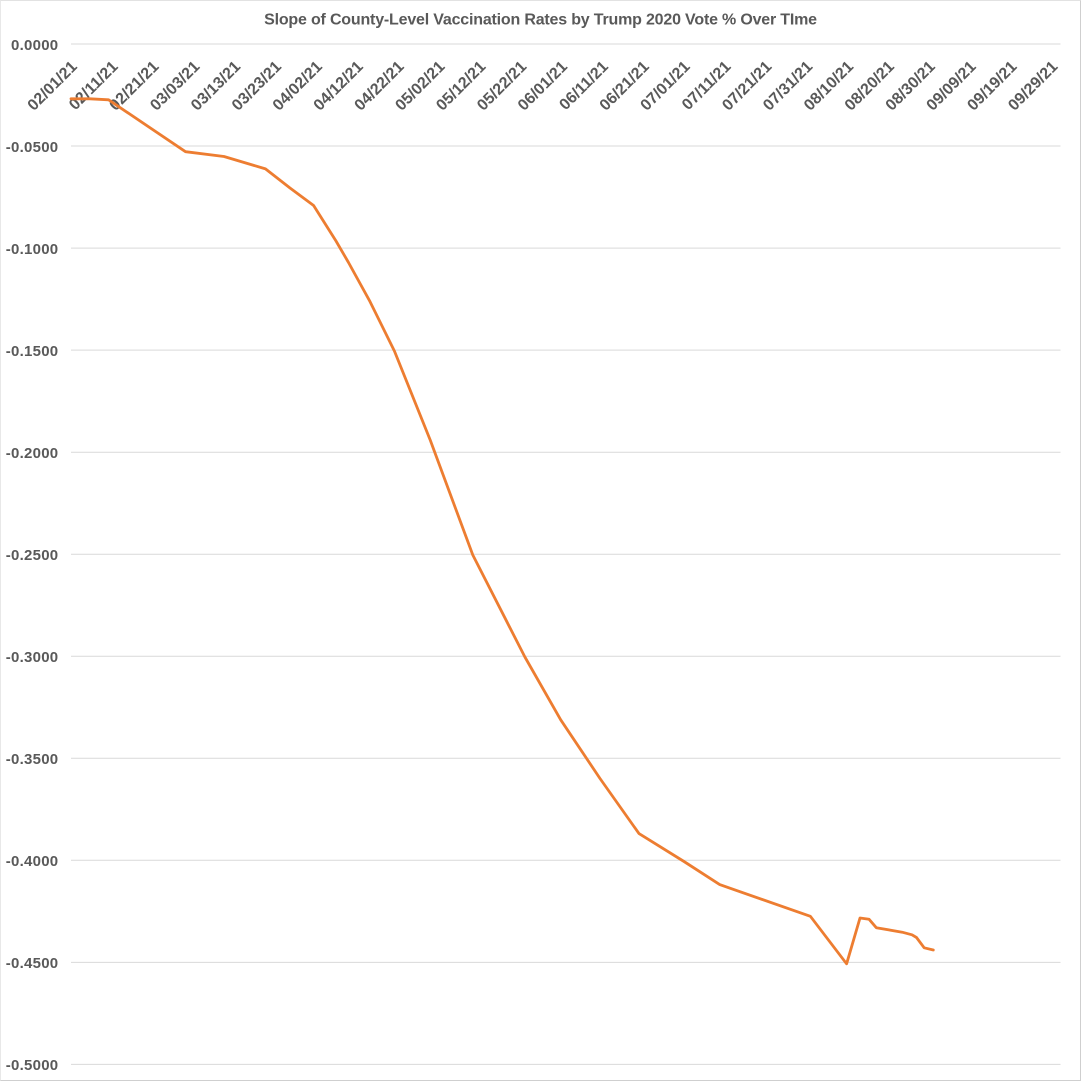  Describe the element at coordinates (32, 861) in the screenshot. I see `svg-text: -0.4000` at that location.